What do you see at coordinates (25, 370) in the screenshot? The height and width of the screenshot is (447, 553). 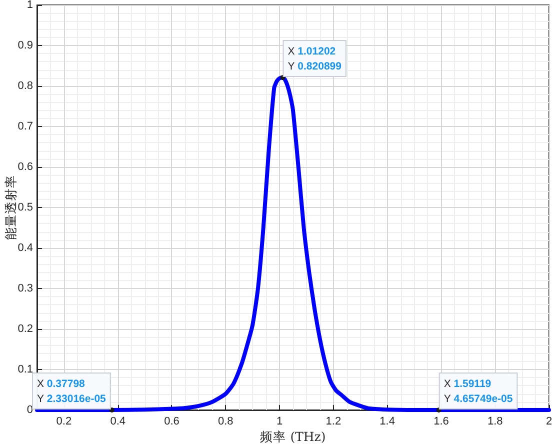 I see `y-tick-label: 0.1` at bounding box center [25, 370].